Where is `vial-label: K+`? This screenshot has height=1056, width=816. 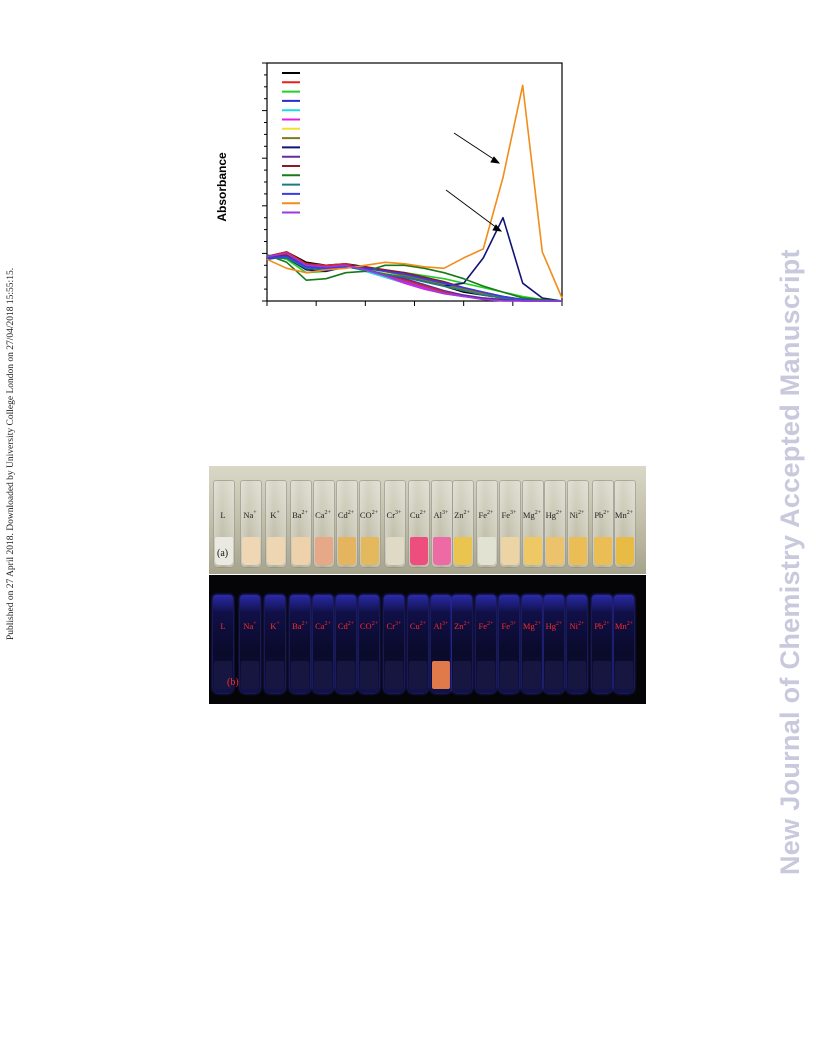 vial-label: K+ is located at coordinates (275, 626).